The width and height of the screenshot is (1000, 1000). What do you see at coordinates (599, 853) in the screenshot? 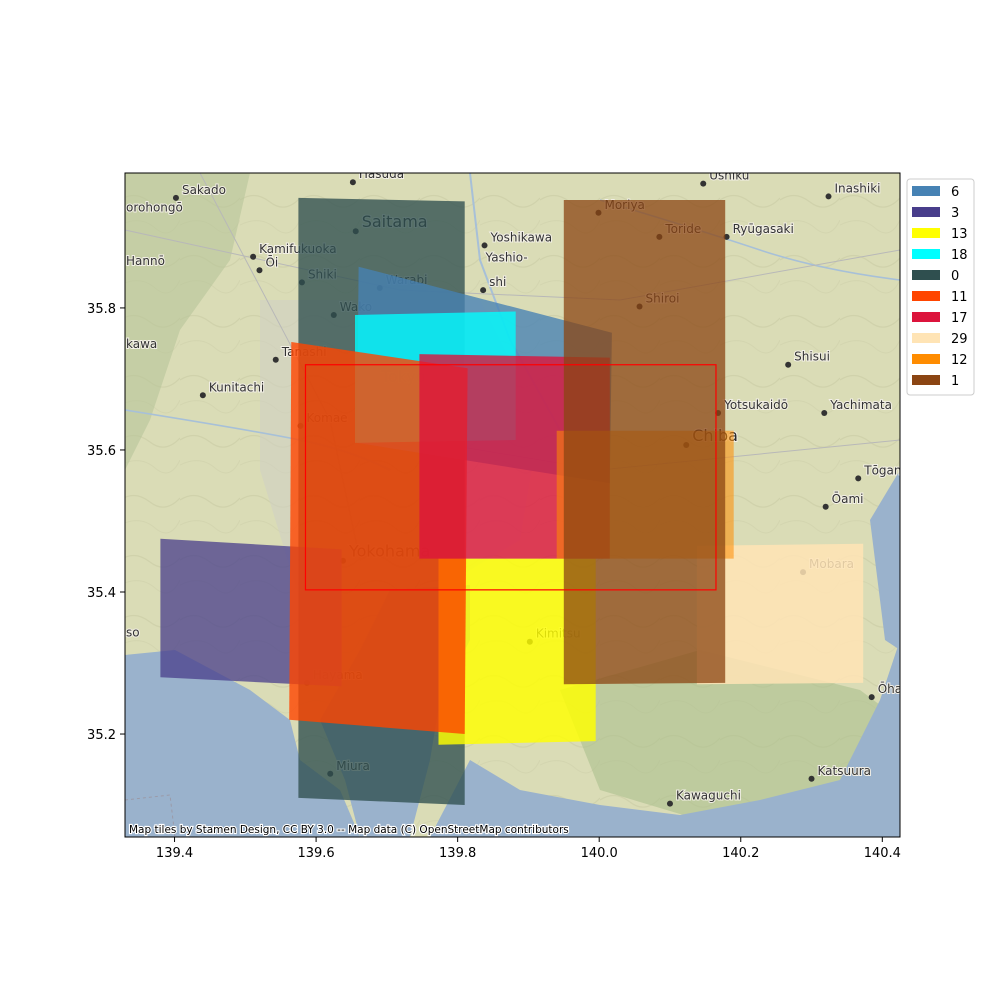
I see `x-tick-label: 140.0` at bounding box center [599, 853].